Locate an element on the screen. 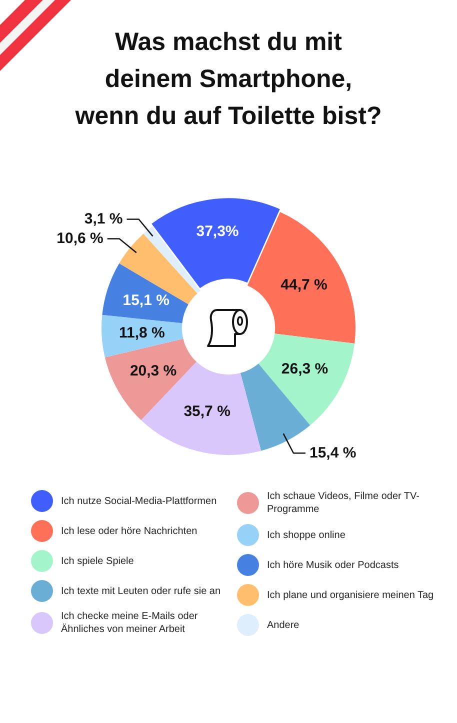 The height and width of the screenshot is (723, 457). legend-label: Ich schaue Videos, Filme oder TV-Programme is located at coordinates (343, 503).